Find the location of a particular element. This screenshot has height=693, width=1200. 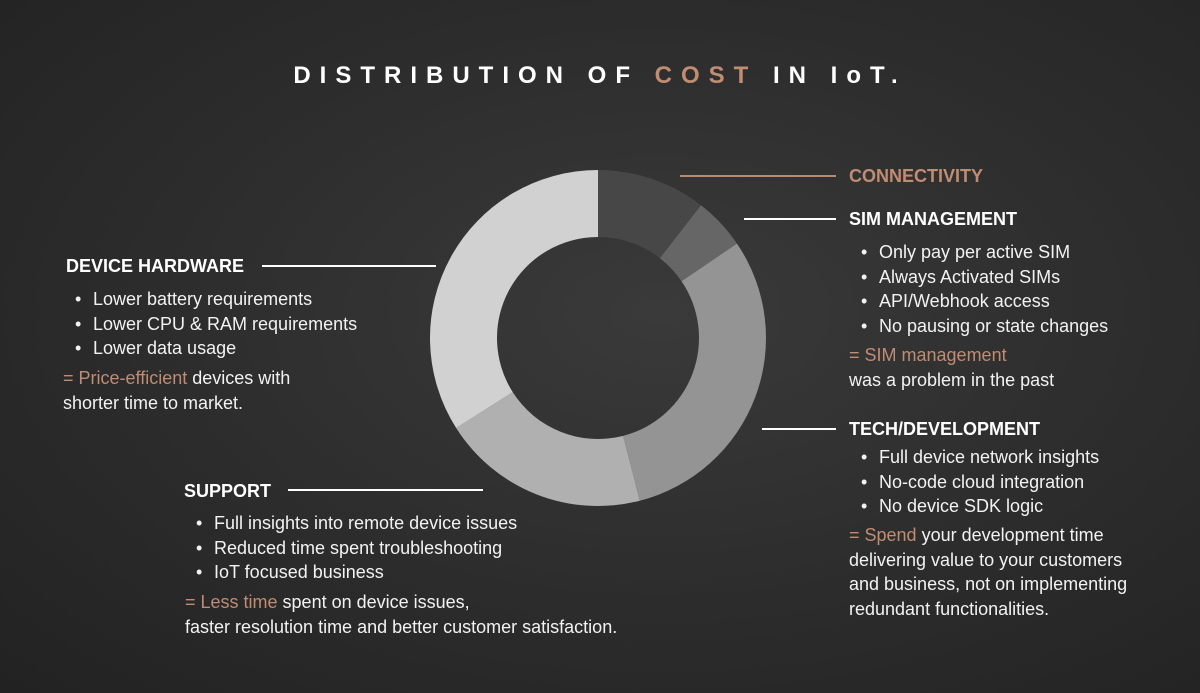

donut-slice-device-hardware is located at coordinates (514, 299).